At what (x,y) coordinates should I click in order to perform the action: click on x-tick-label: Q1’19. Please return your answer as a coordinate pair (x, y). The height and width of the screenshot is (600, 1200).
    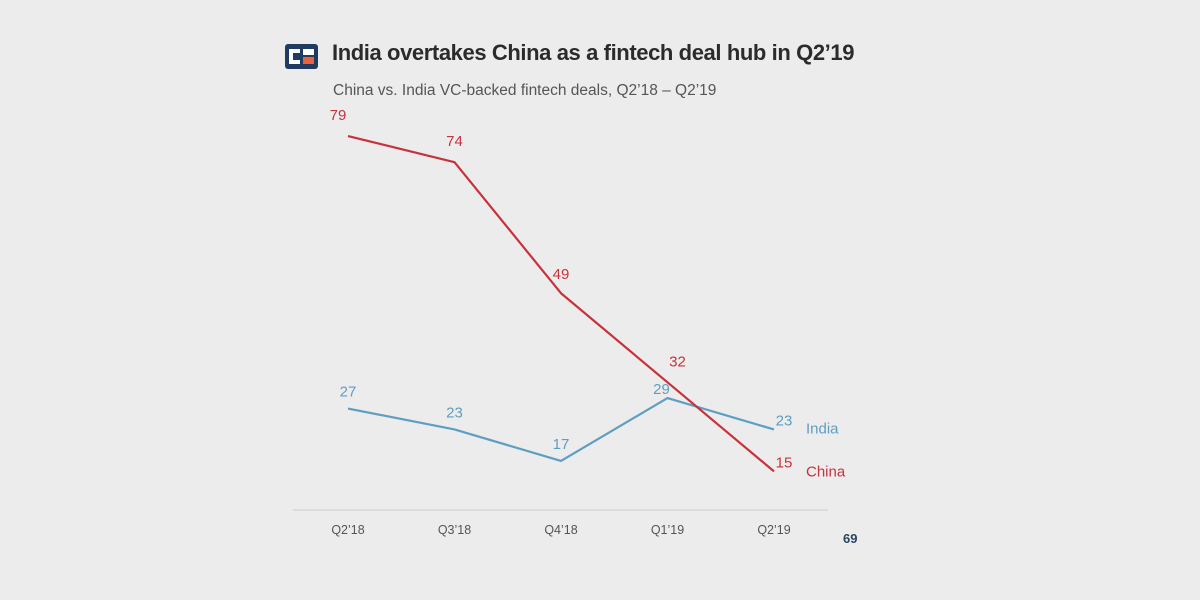
    Looking at the image, I should click on (667, 530).